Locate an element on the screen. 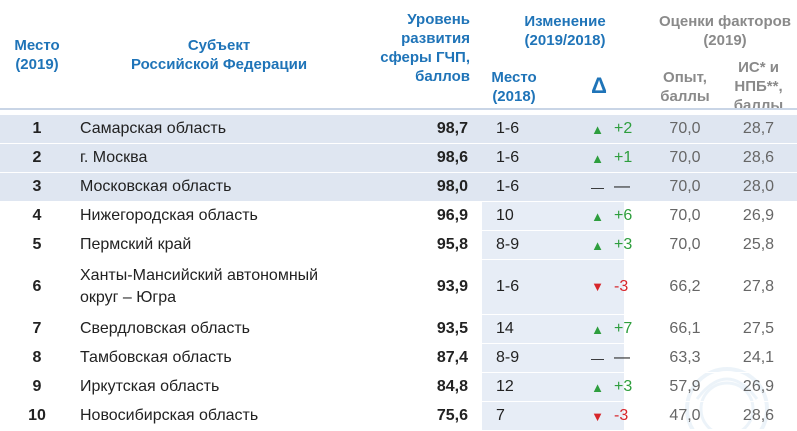 Image resolution: width=797 pixels, height=431 pixels. is-npb-cell: 28,7 is located at coordinates (758, 129).